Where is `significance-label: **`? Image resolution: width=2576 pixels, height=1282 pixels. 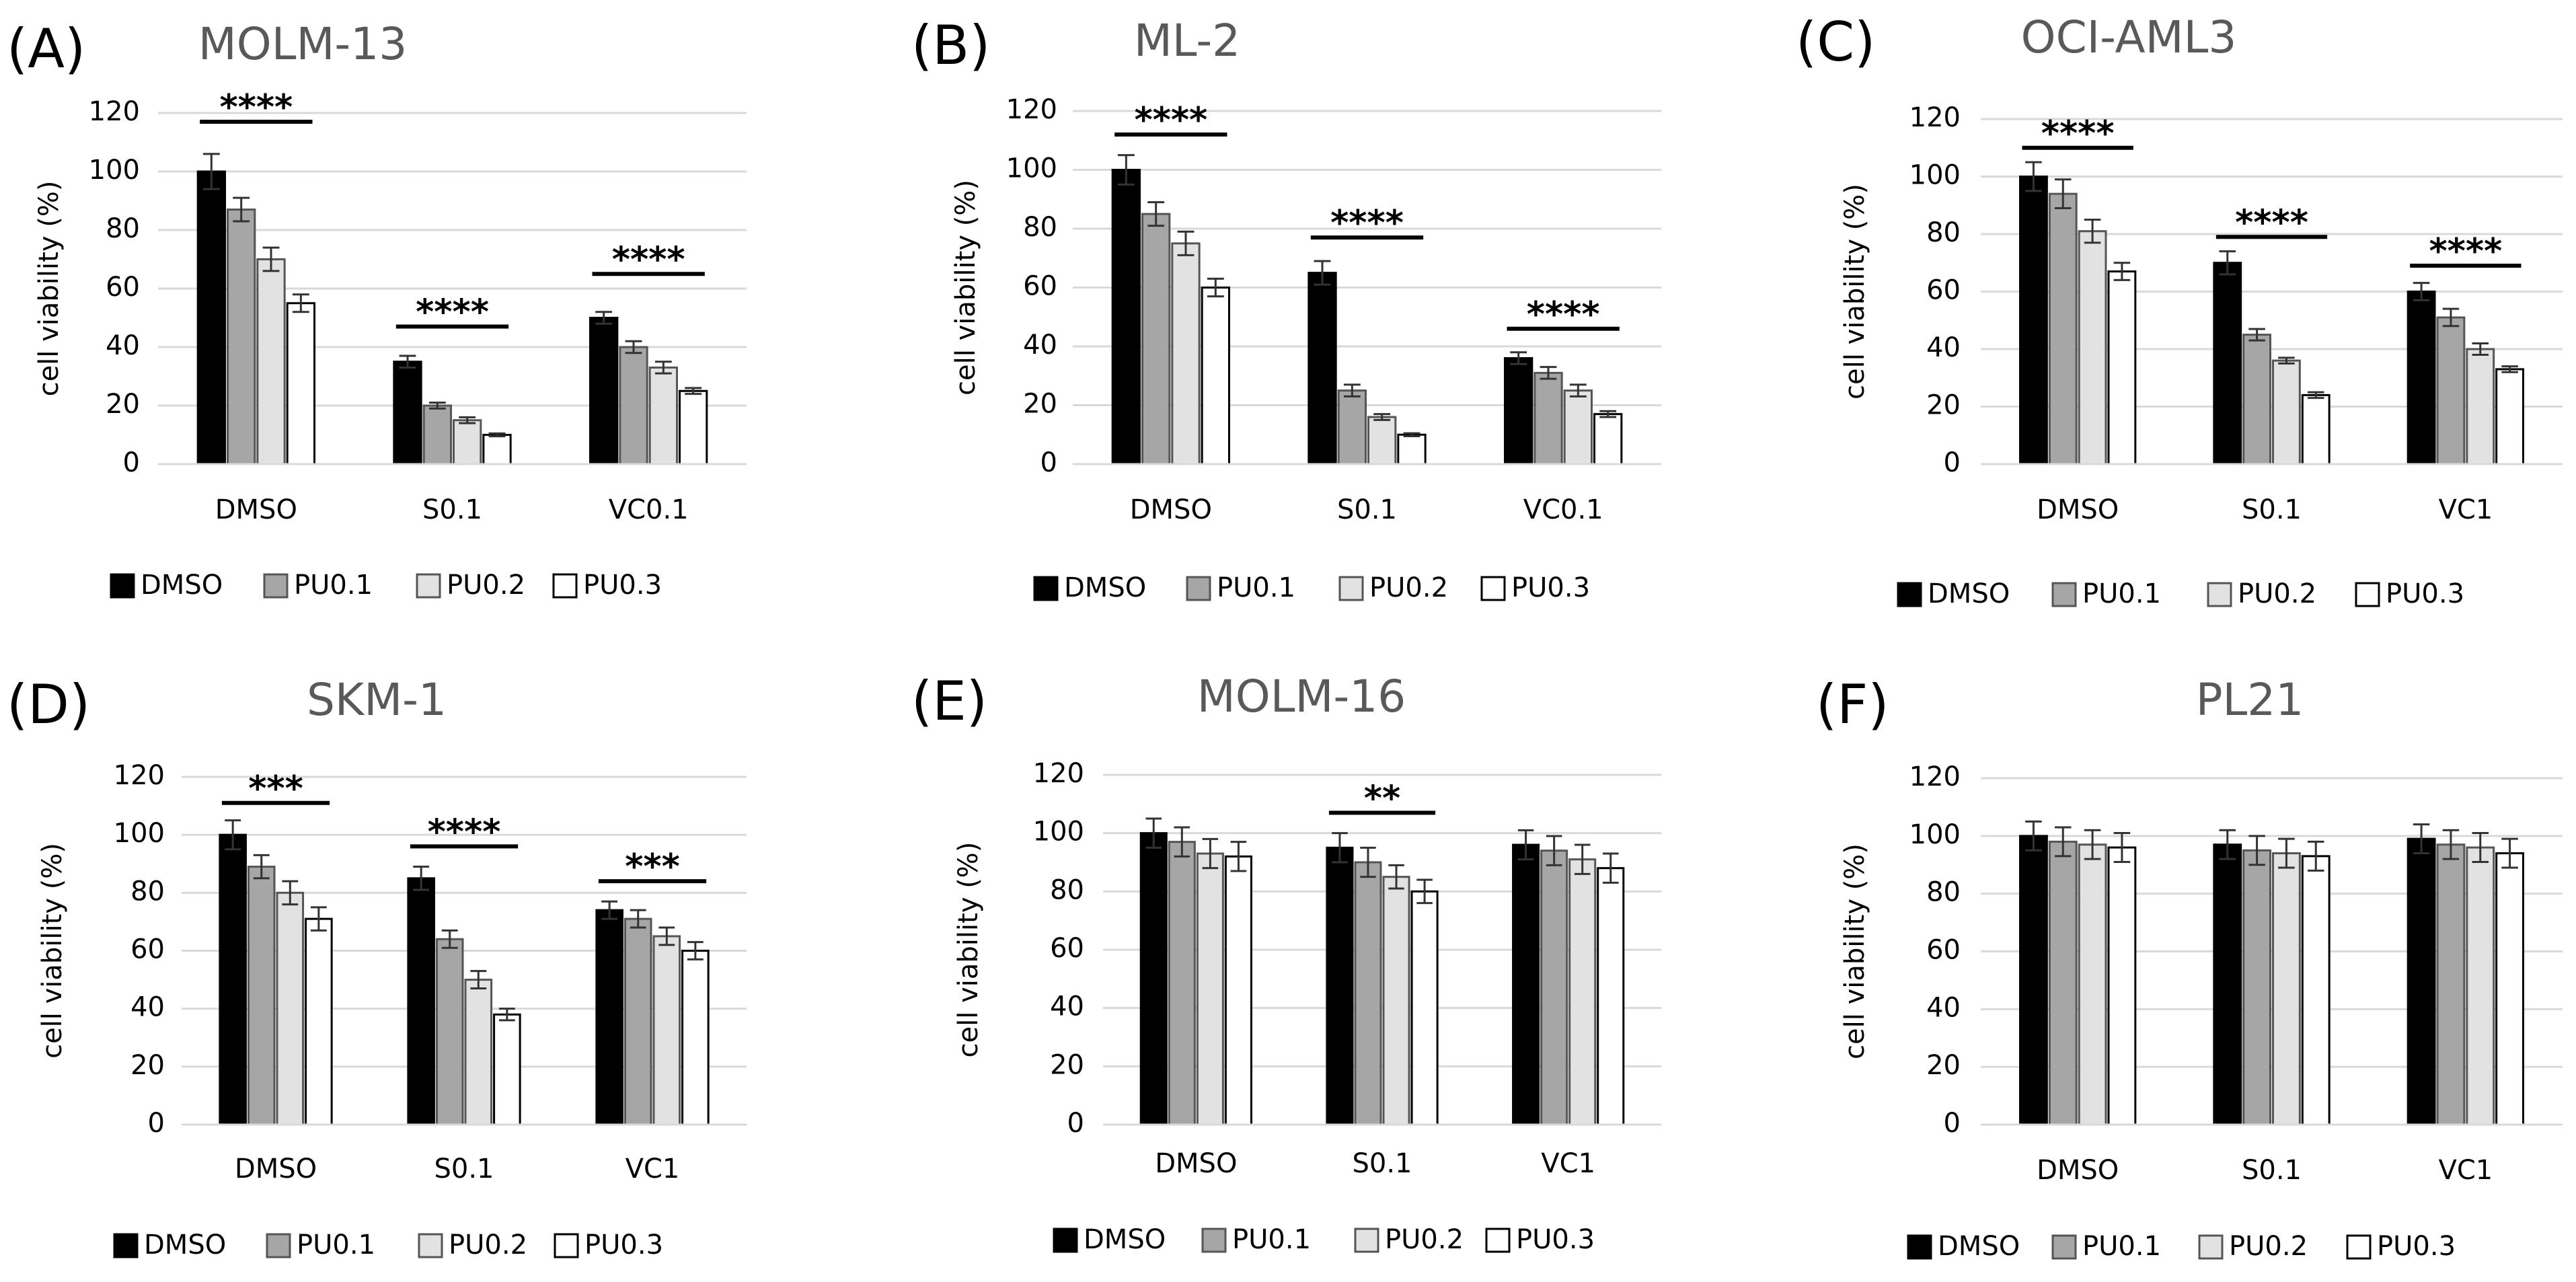
significance-label: ** is located at coordinates (1382, 798).